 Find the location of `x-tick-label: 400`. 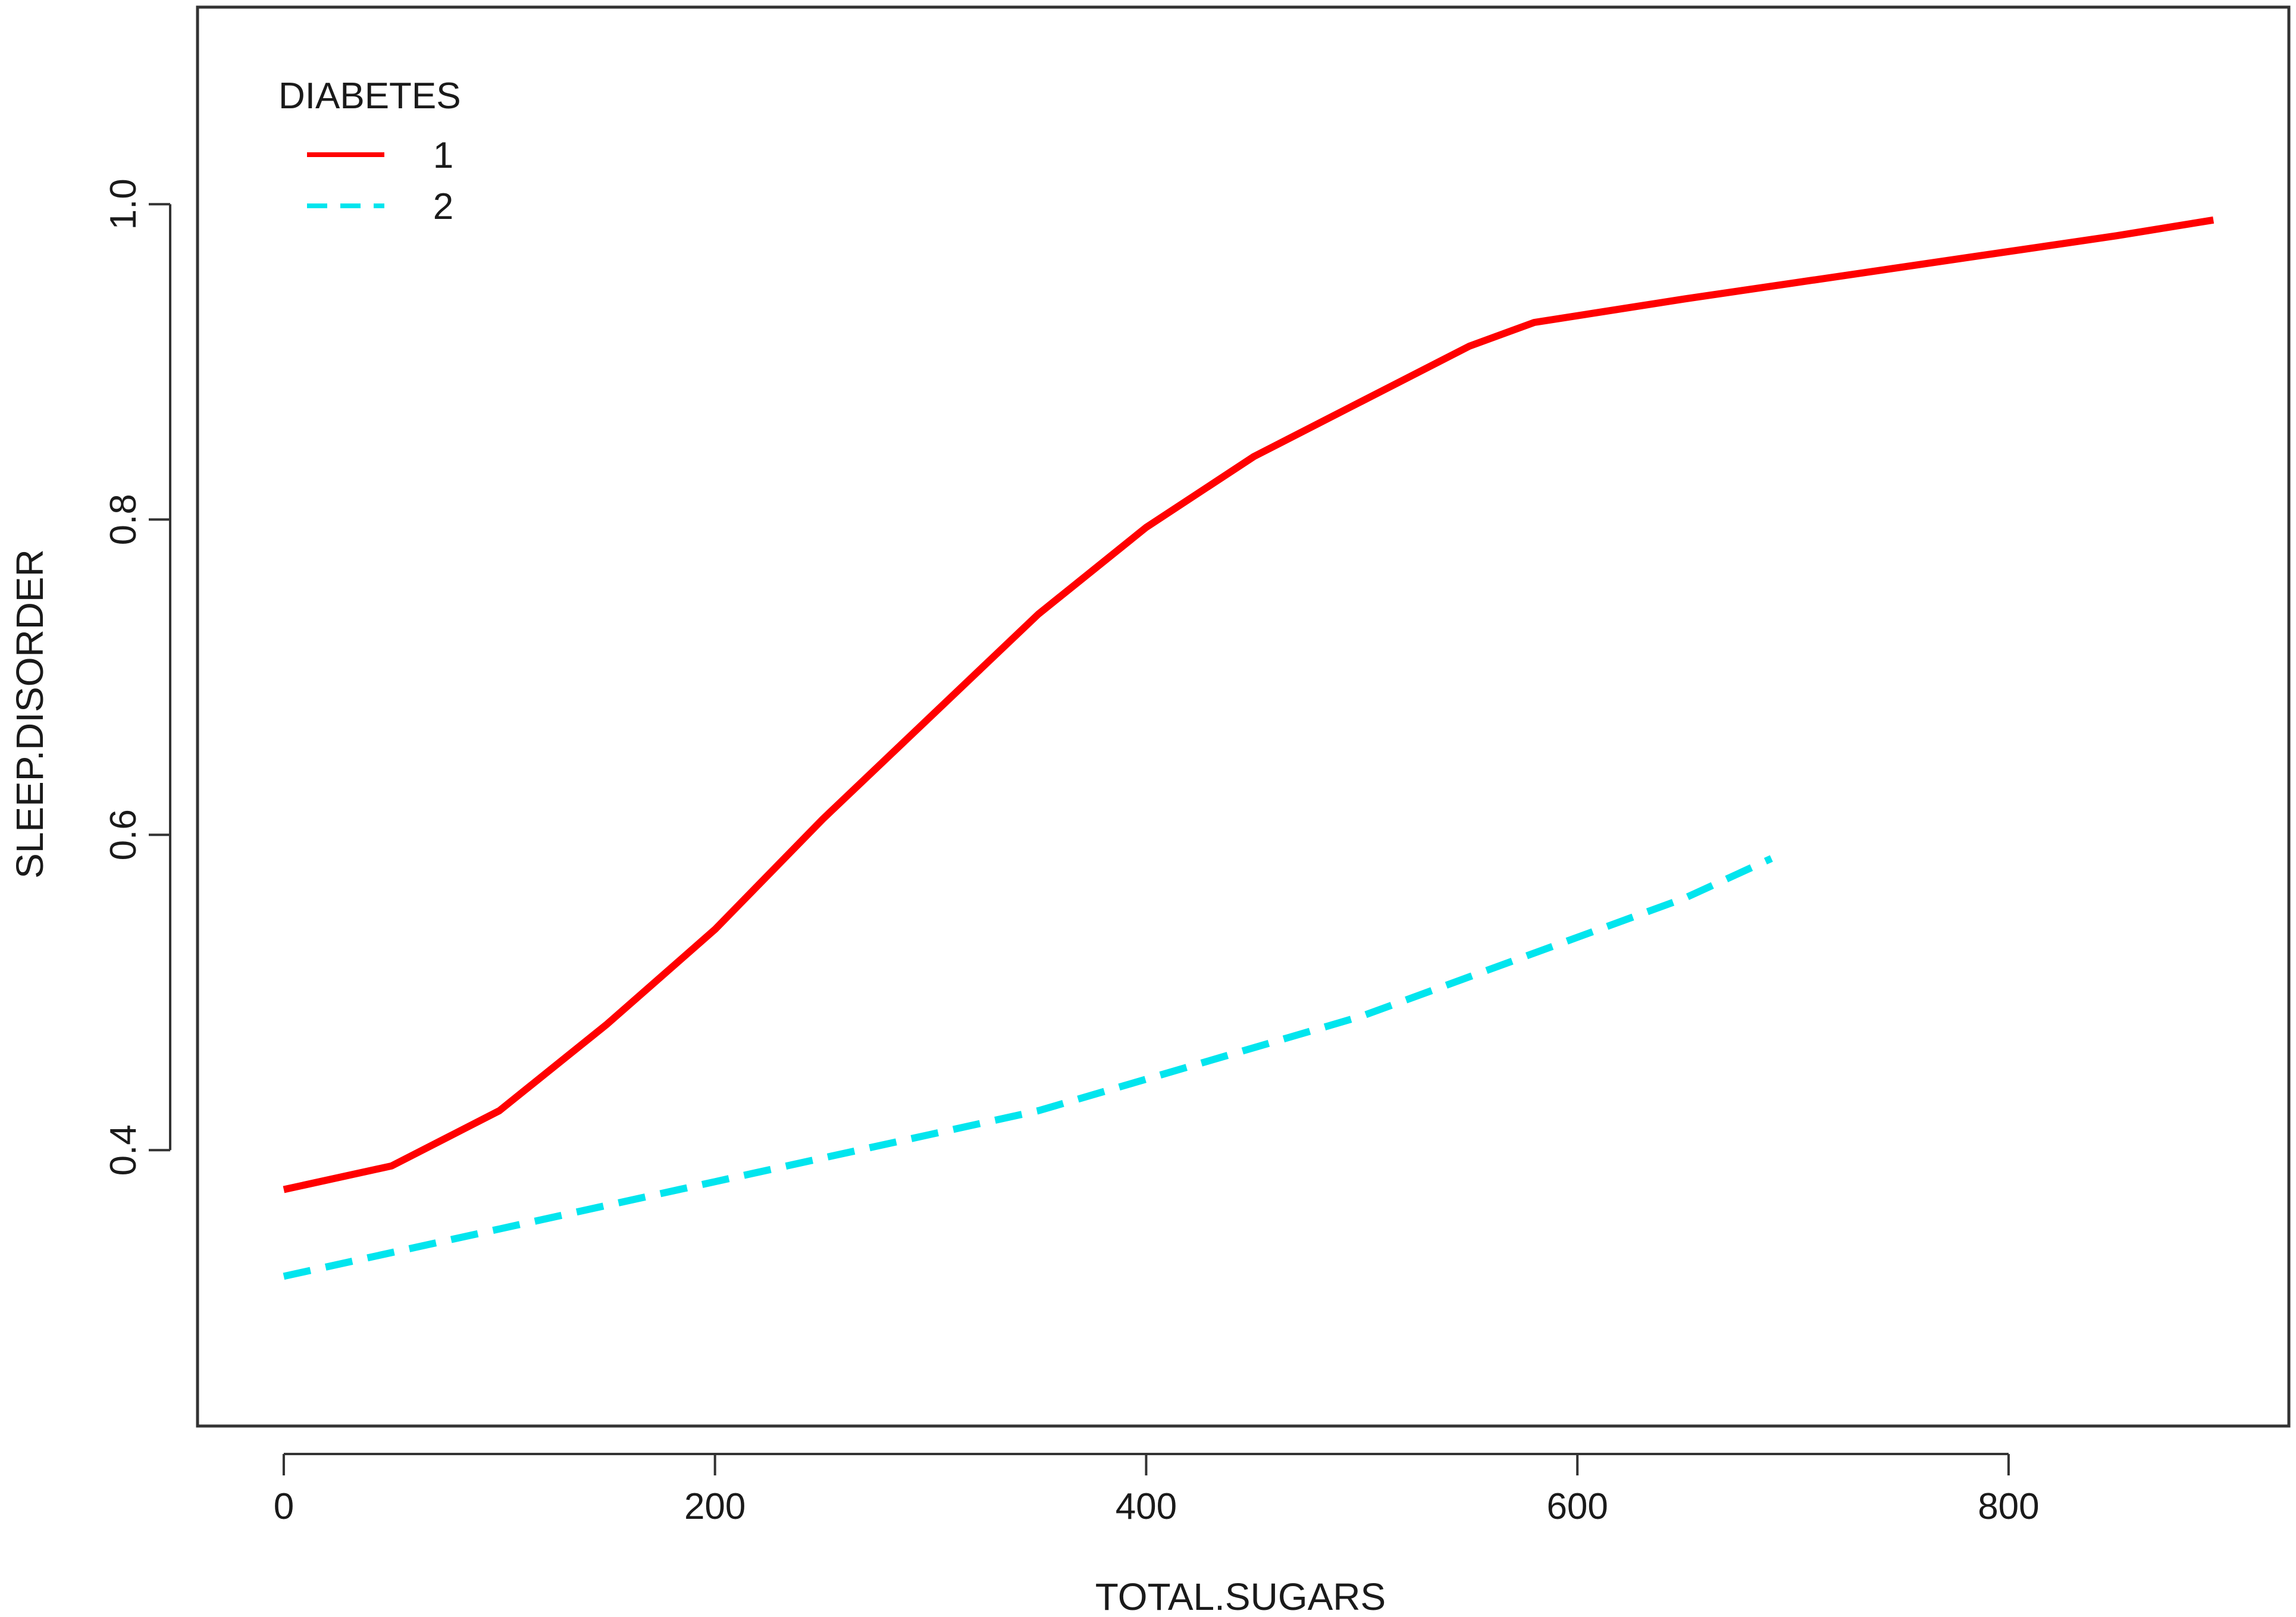

x-tick-label: 400 is located at coordinates (1146, 1506).